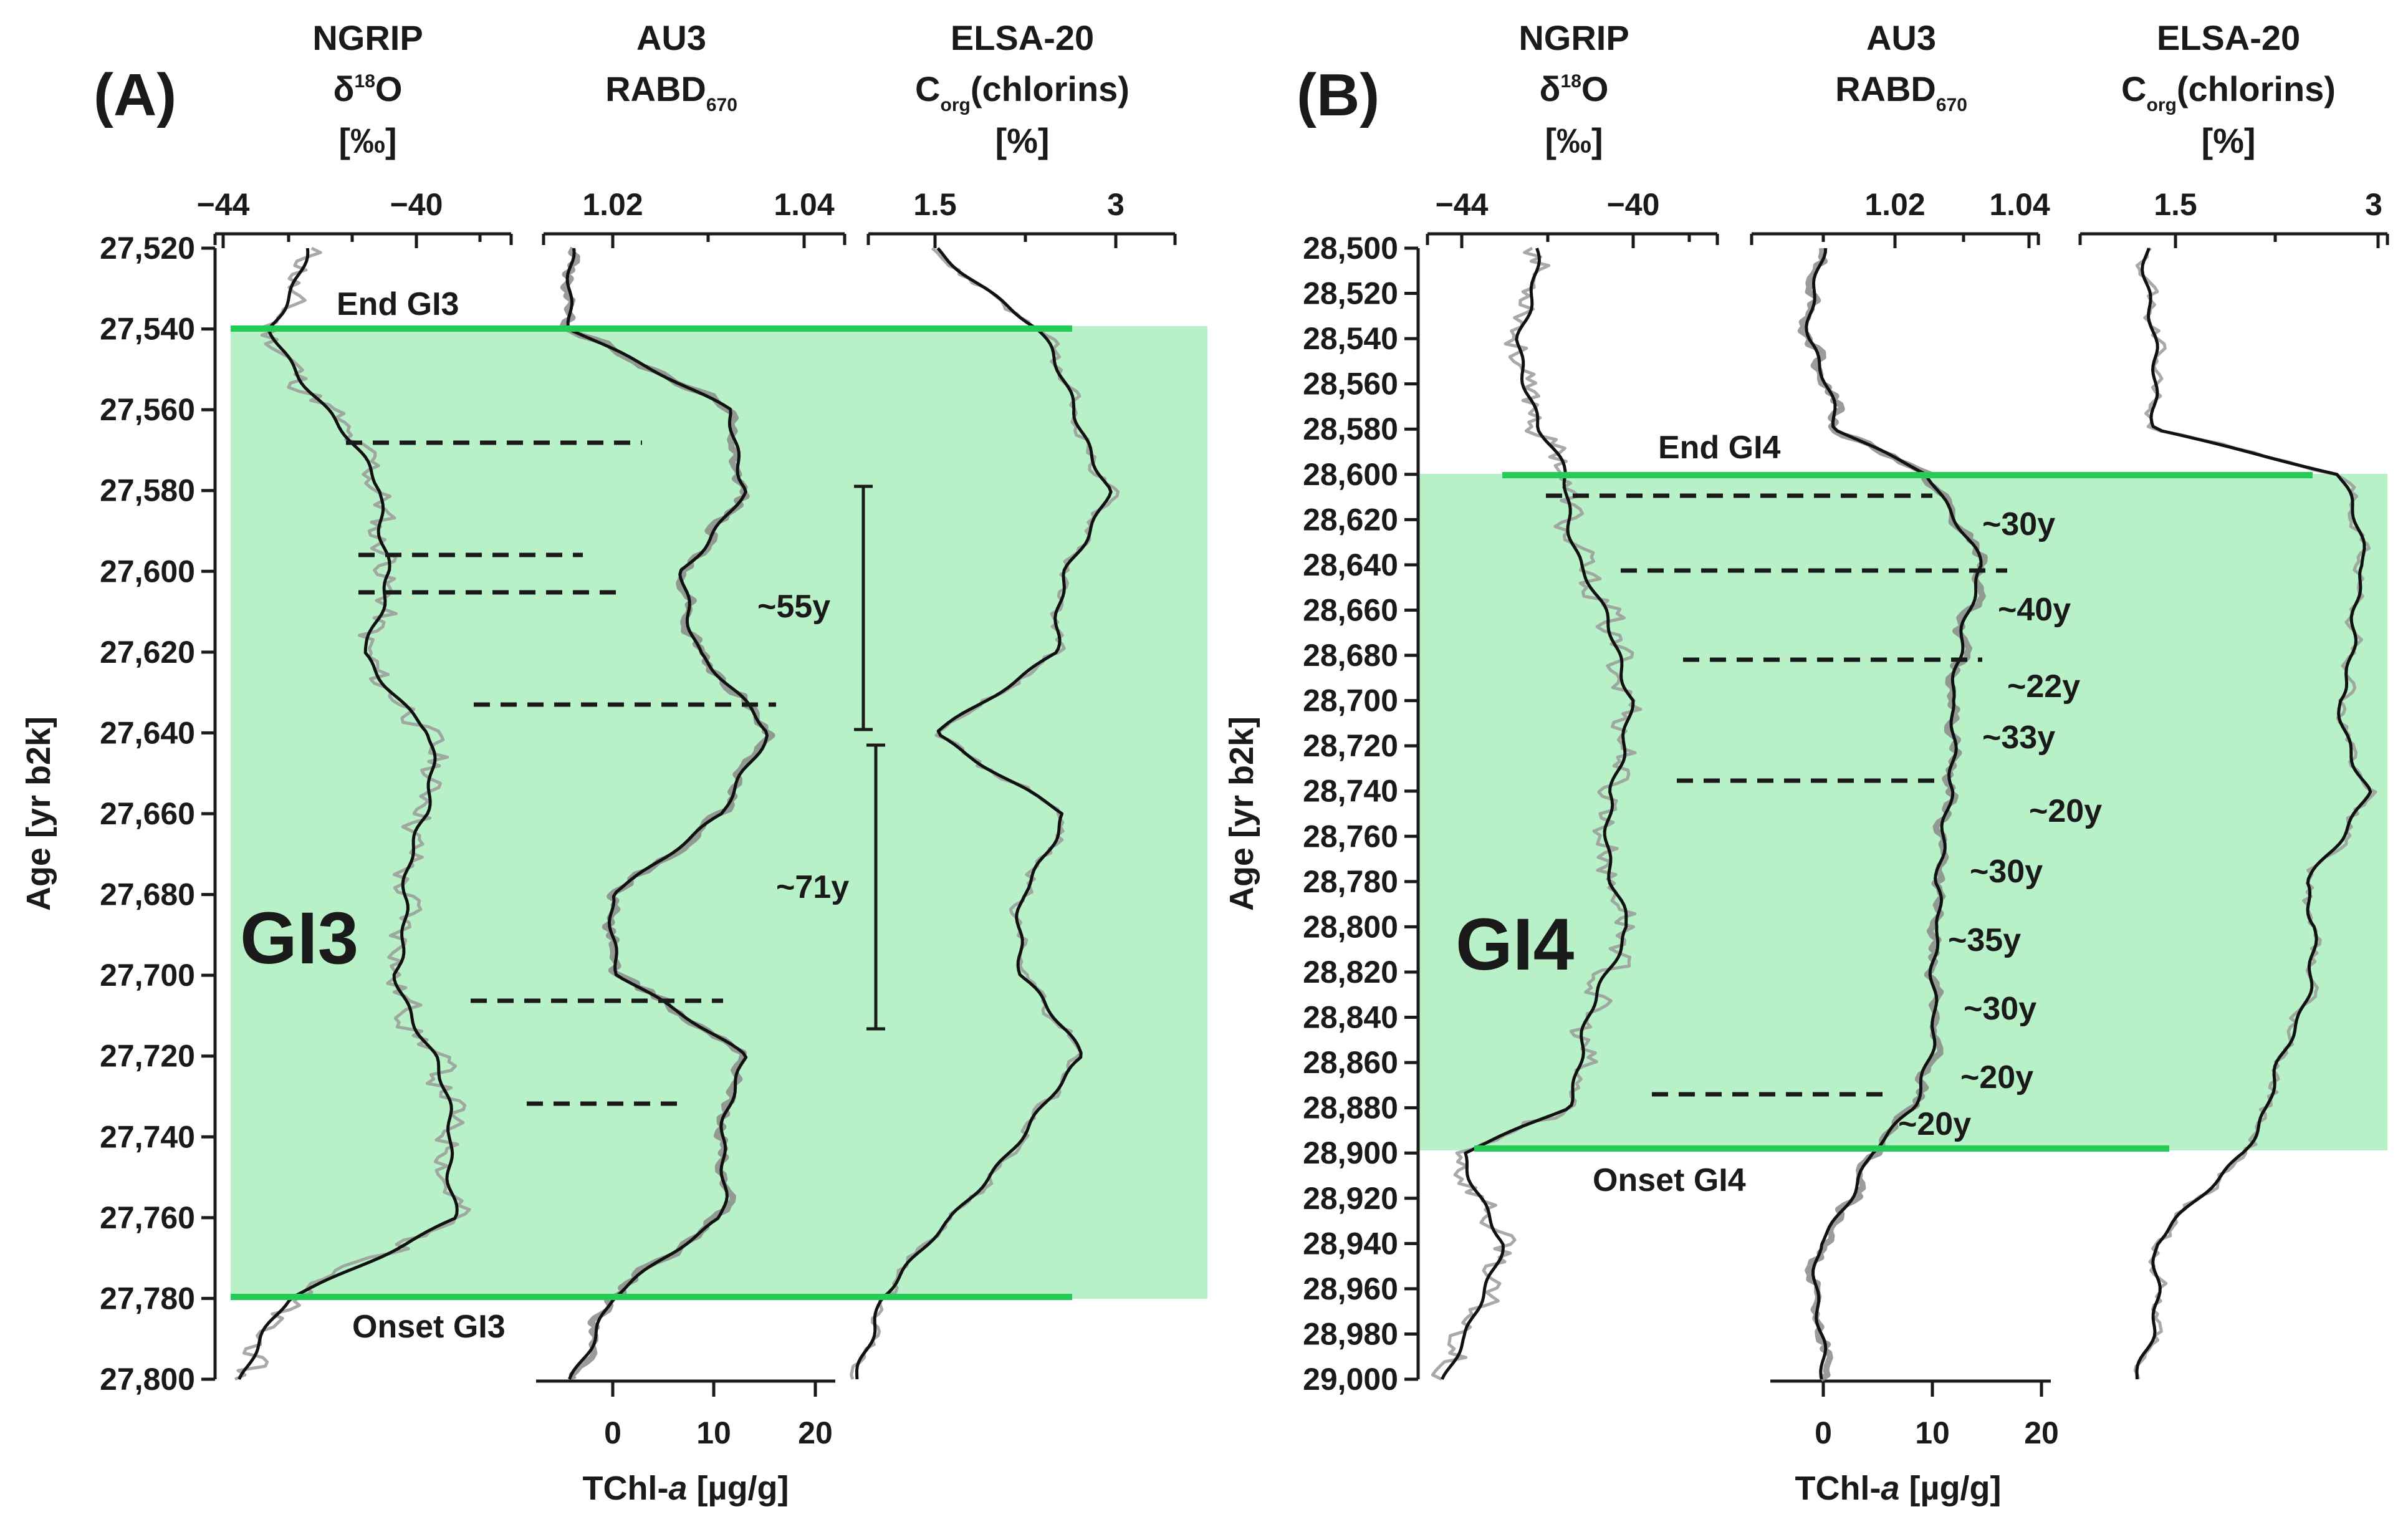 Image resolution: width=2408 pixels, height=1532 pixels. Describe the element at coordinates (147, 1217) in the screenshot. I see `age-tick-label: 27,760` at that location.